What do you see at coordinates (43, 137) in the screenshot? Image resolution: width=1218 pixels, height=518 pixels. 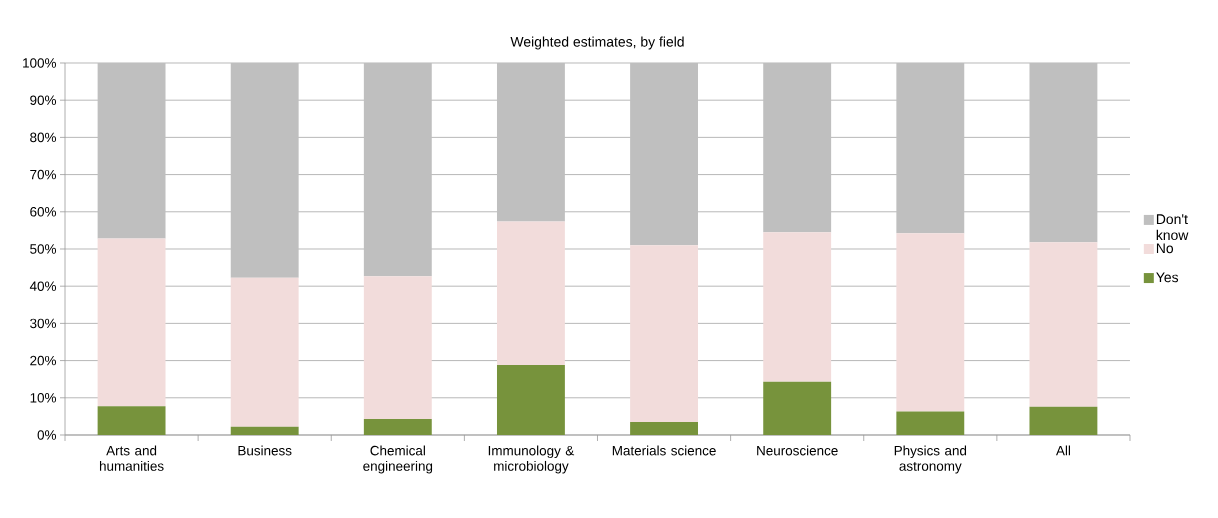 I see `y-tick-label: 80%` at bounding box center [43, 137].